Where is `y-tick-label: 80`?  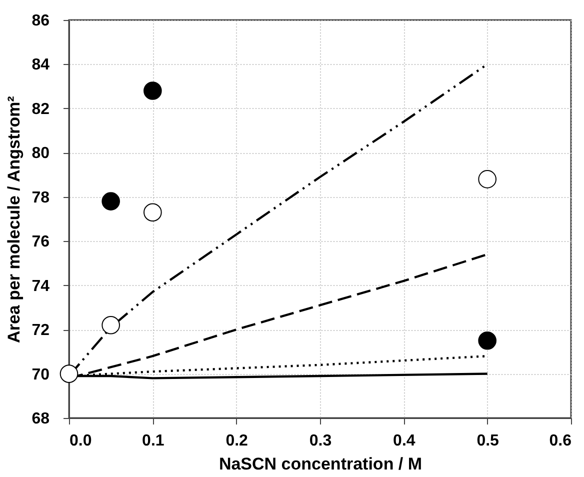
y-tick-label: 80 is located at coordinates (41, 153).